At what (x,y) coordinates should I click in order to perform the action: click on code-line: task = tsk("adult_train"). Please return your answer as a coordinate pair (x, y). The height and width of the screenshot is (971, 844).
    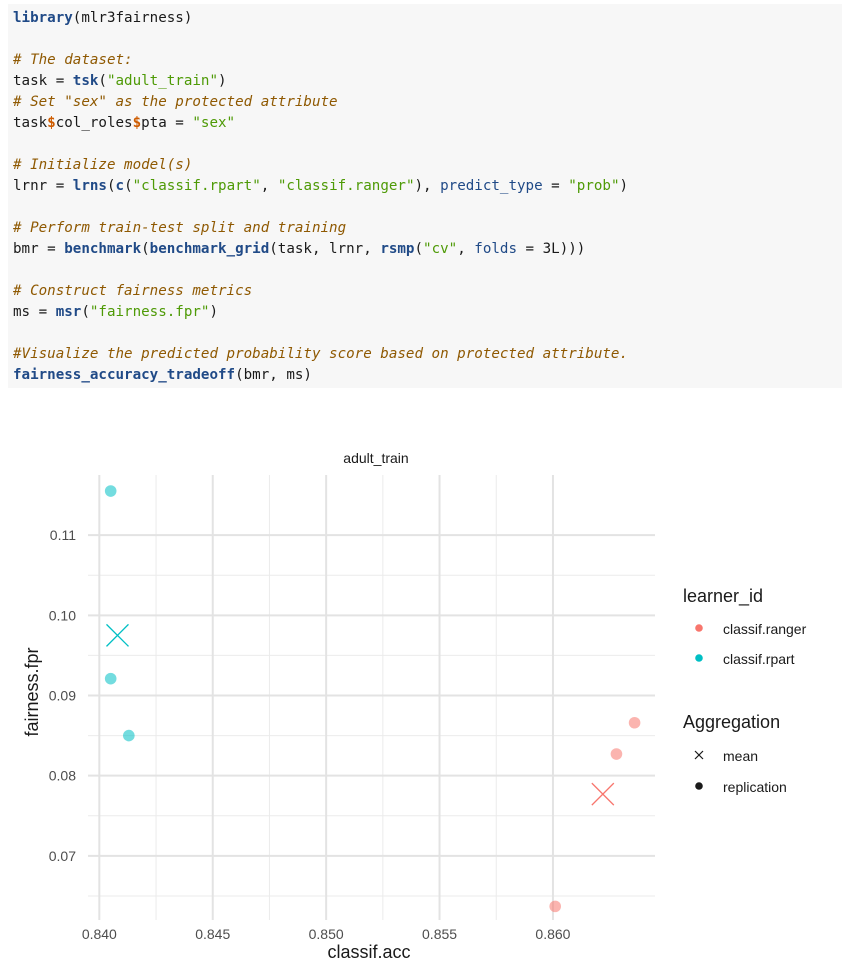
    Looking at the image, I should click on (427, 81).